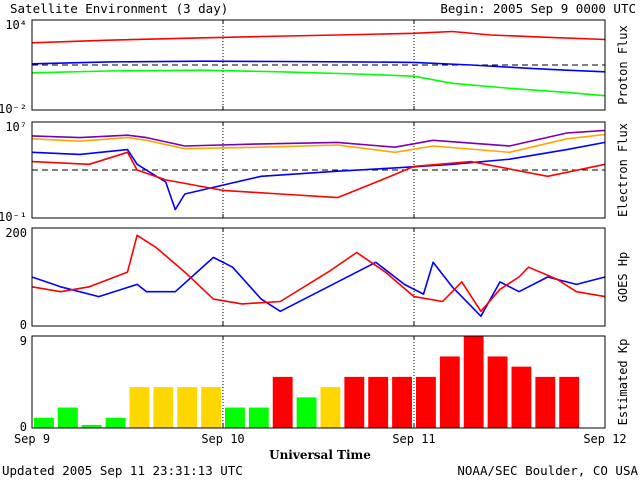 This screenshot has width=640, height=480. I want to click on proton-flux-series-1-line, so click(318, 37).